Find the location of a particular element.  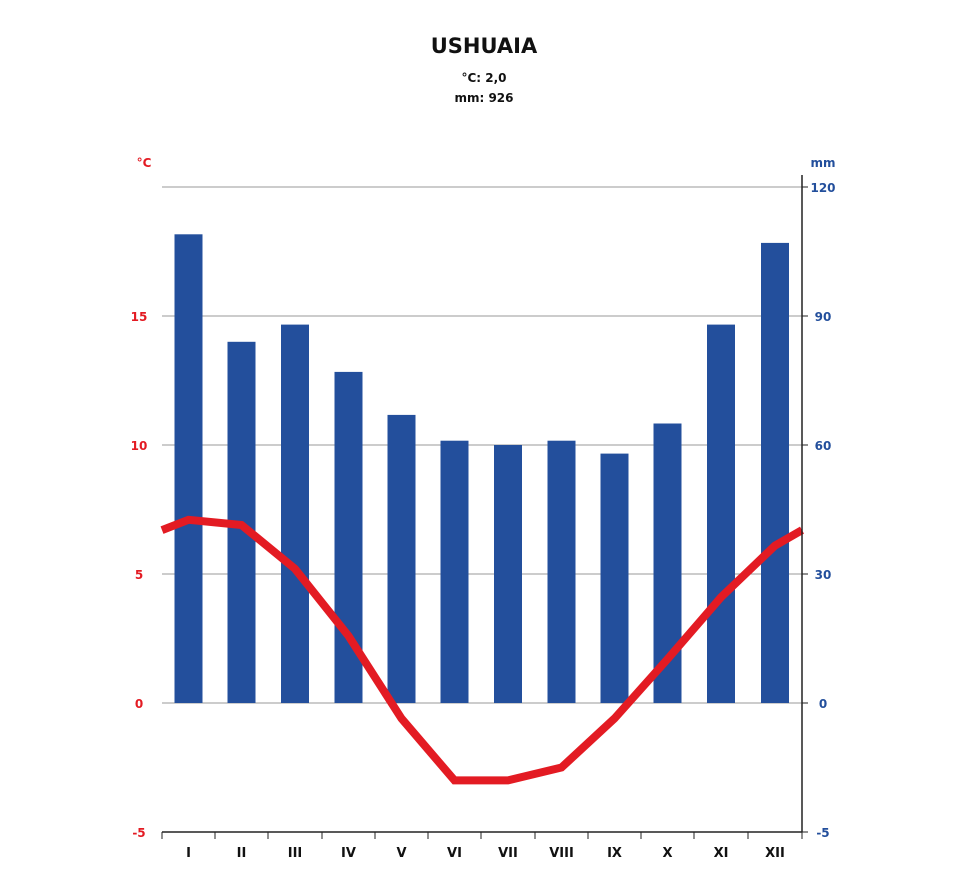

subtitle-temperature: °C: 2,0 is located at coordinates (483, 78).